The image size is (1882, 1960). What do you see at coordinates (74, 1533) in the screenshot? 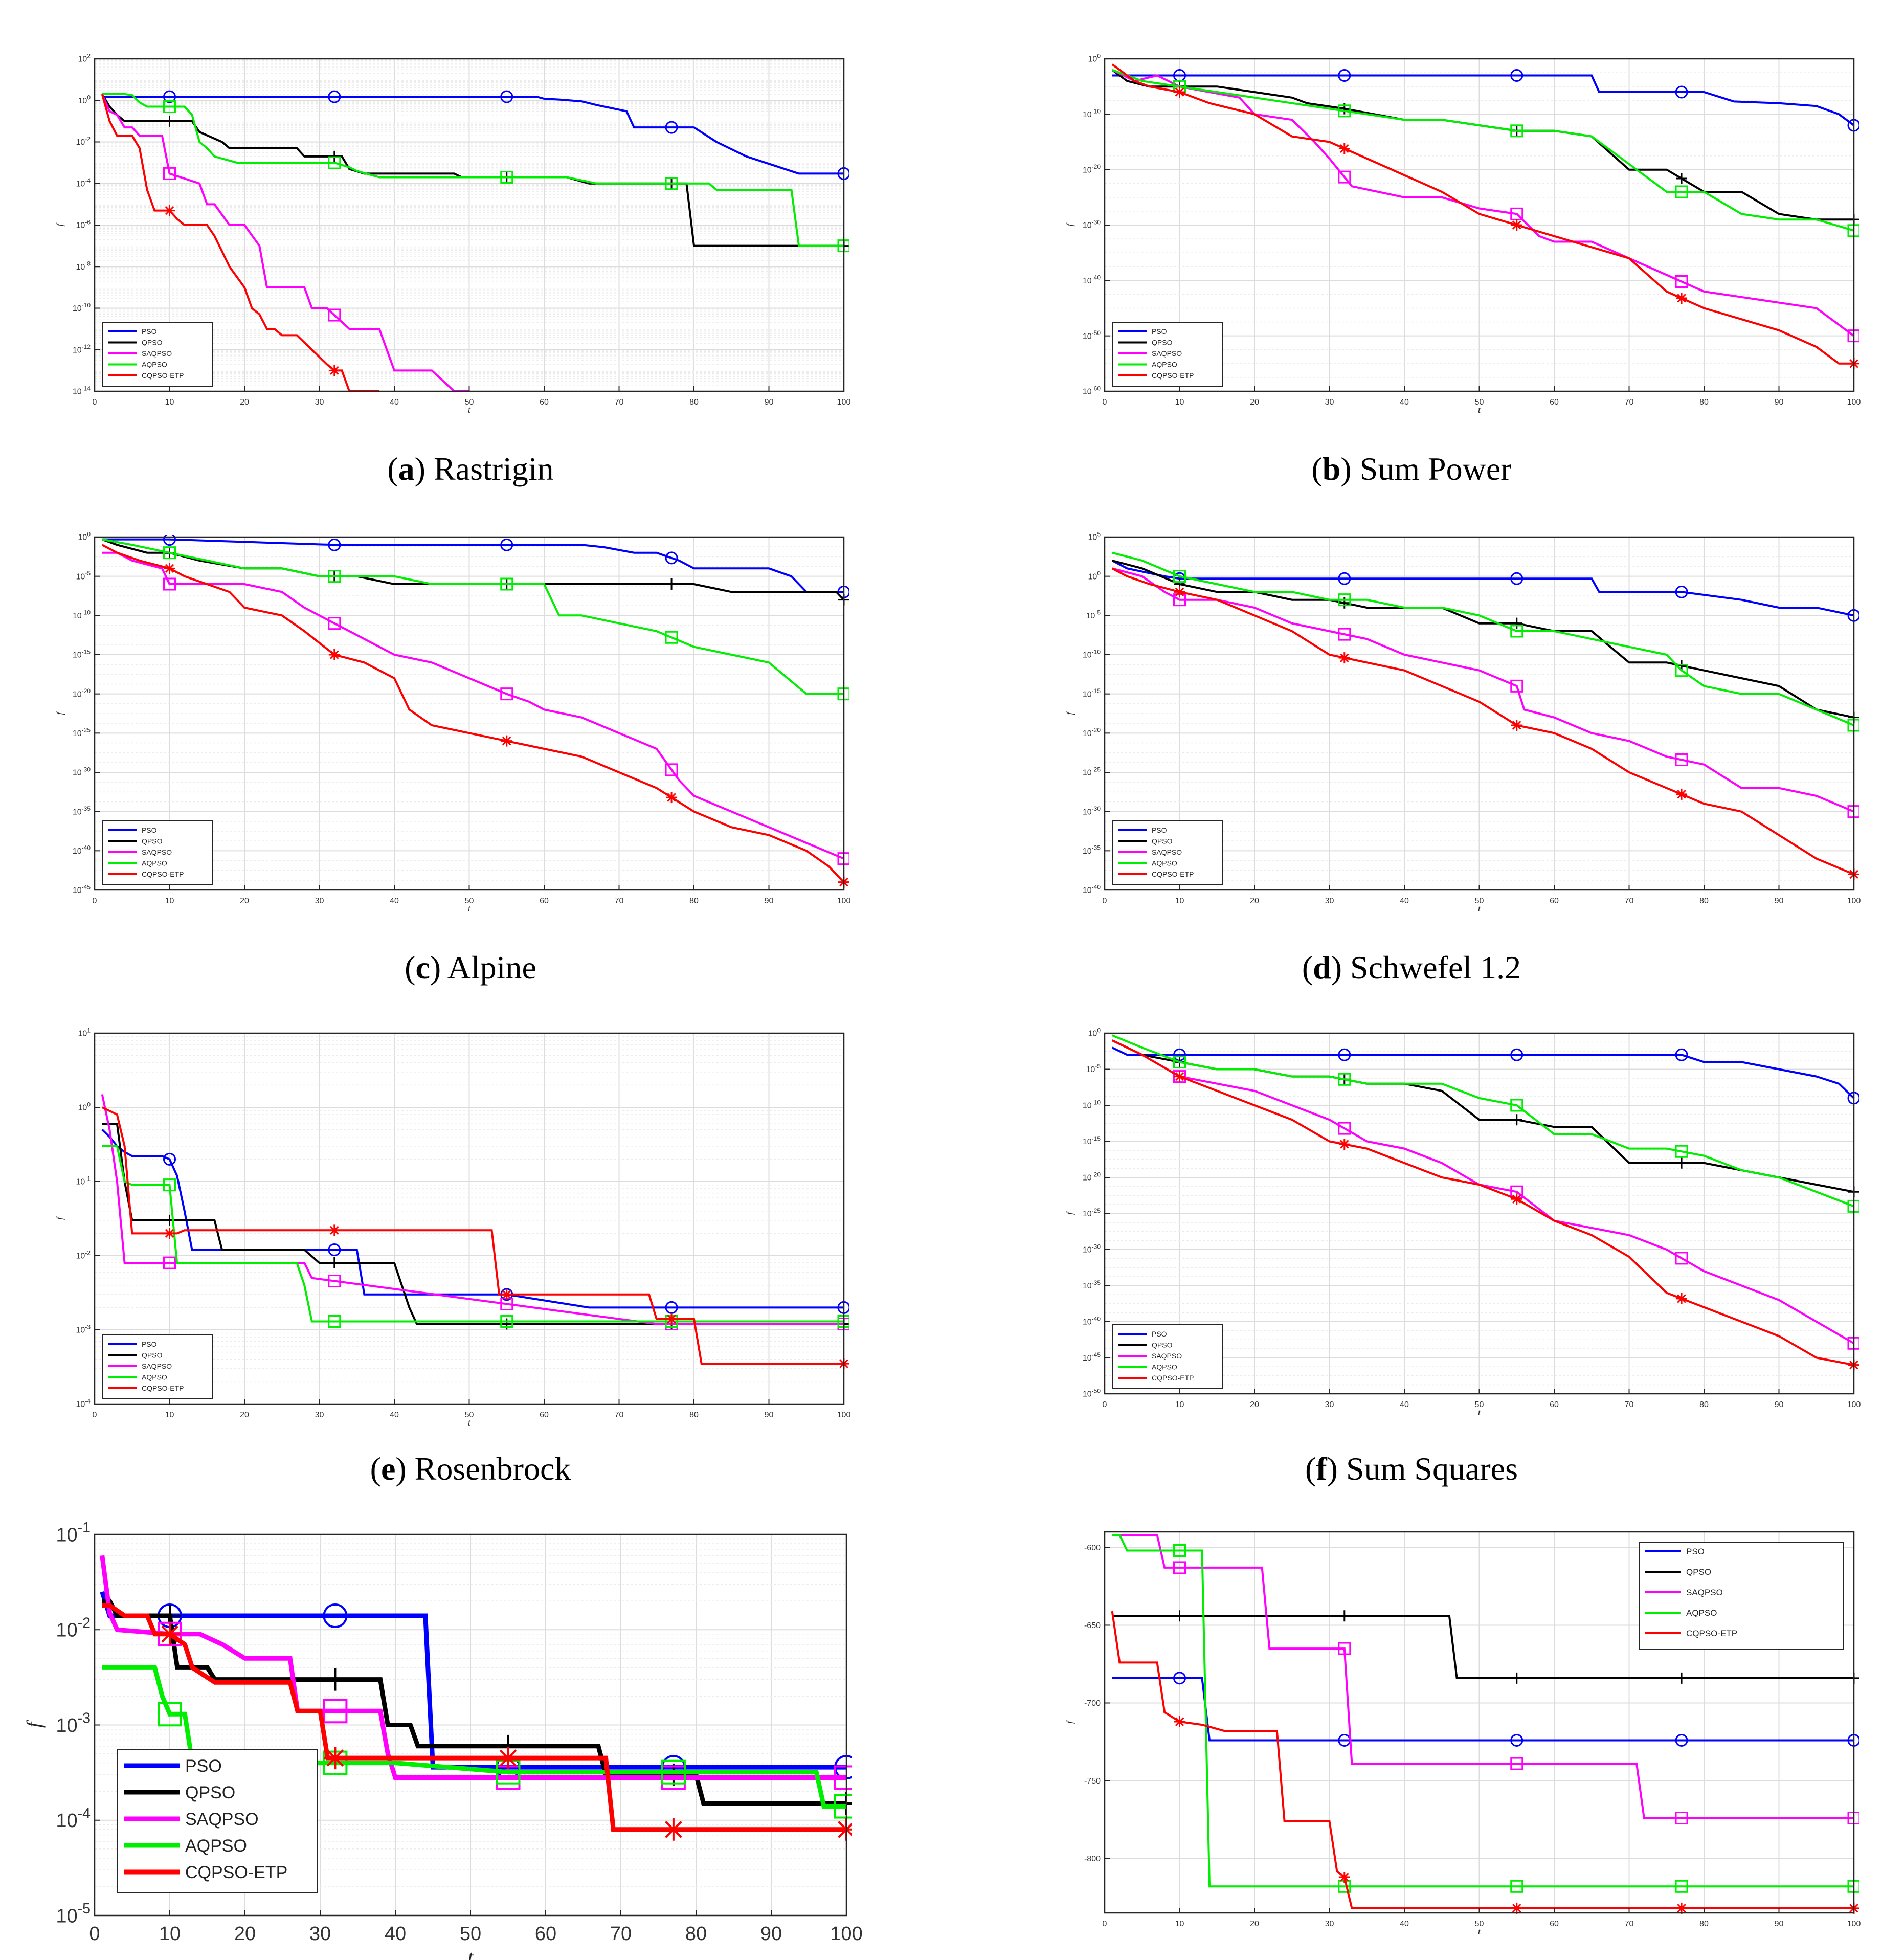
I see `y-tick-label: 10⁻¹` at bounding box center [74, 1533].